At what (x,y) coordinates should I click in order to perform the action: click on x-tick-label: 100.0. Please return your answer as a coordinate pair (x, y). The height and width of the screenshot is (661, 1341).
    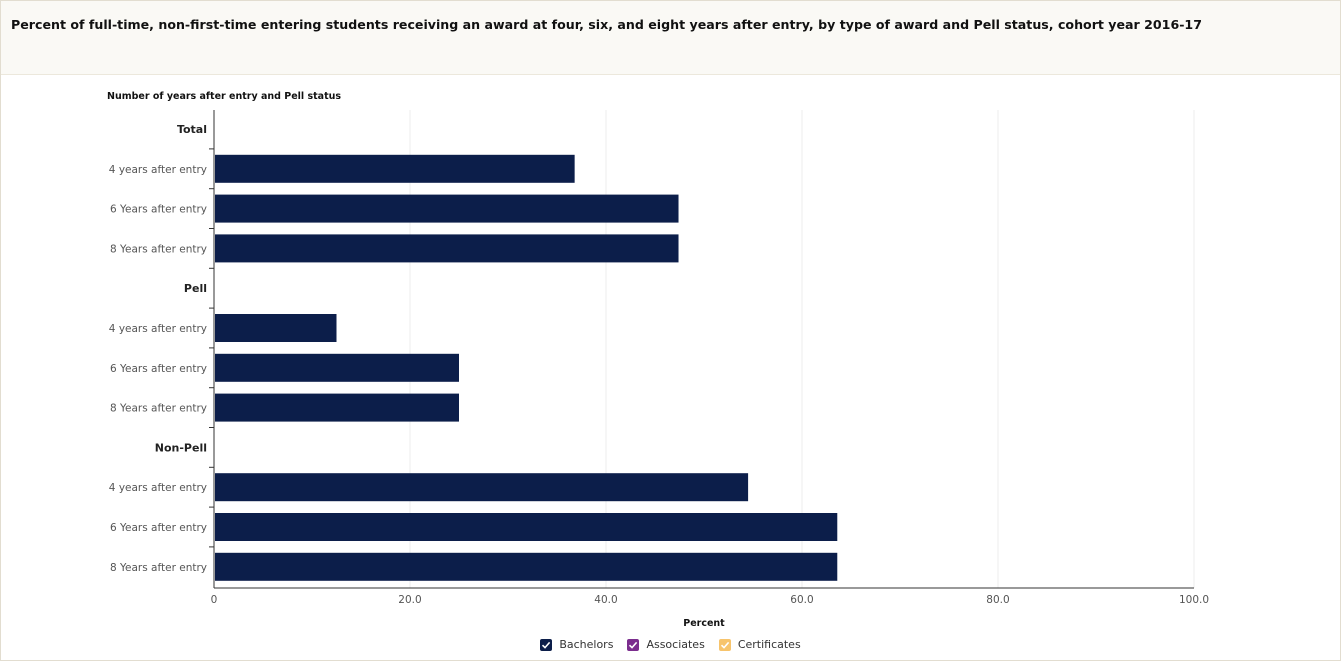
    Looking at the image, I should click on (1194, 600).